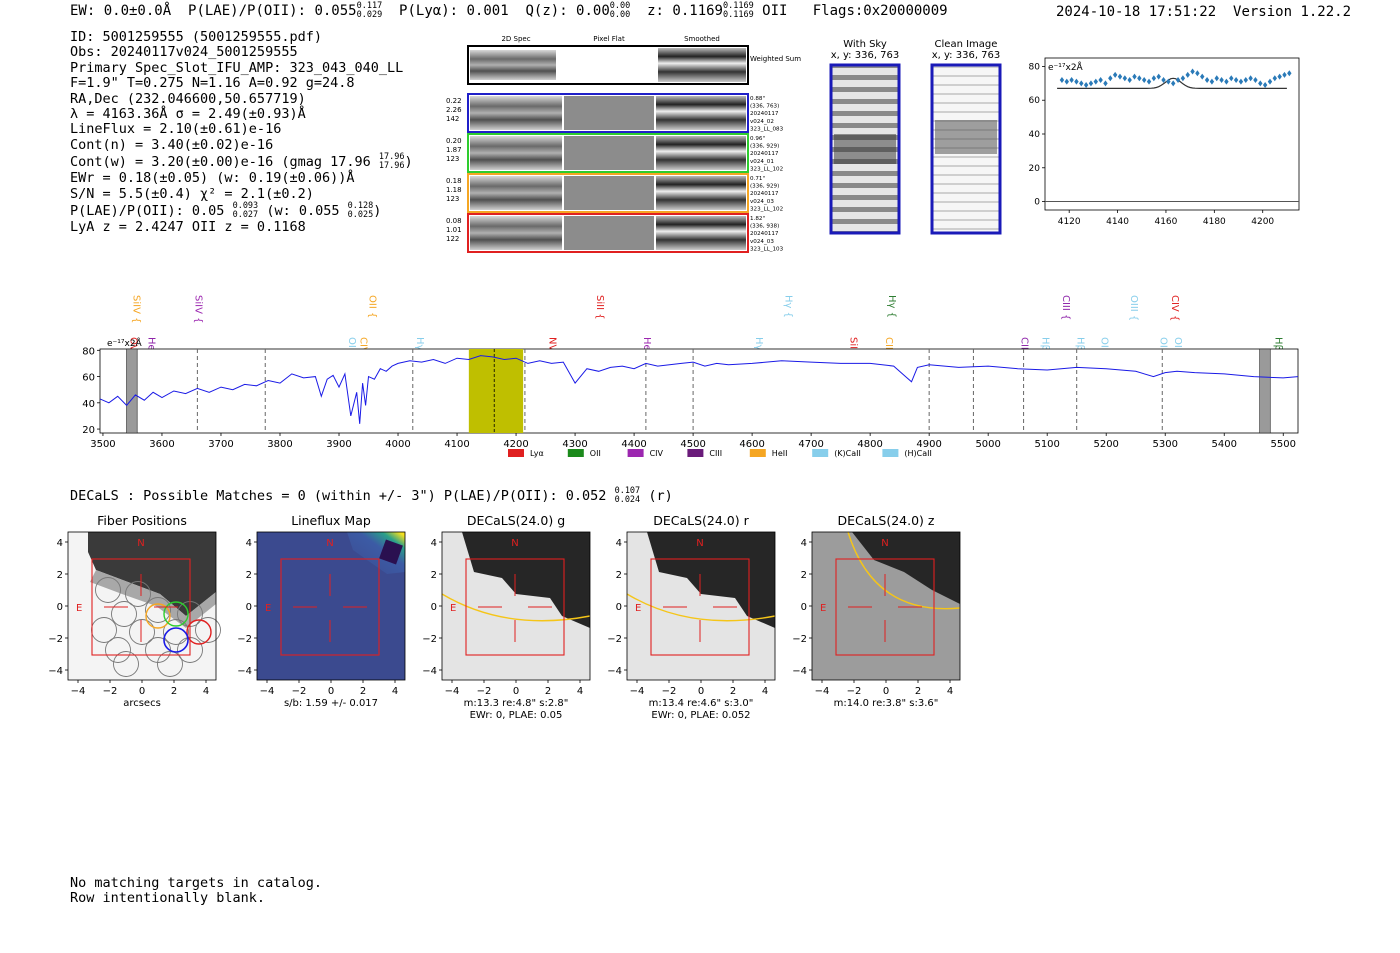  Describe the element at coordinates (220, 162) in the screenshot. I see `contw-text: Cont(w) = 3.20(±0.00)e-16 (gmag 17.96` at that location.